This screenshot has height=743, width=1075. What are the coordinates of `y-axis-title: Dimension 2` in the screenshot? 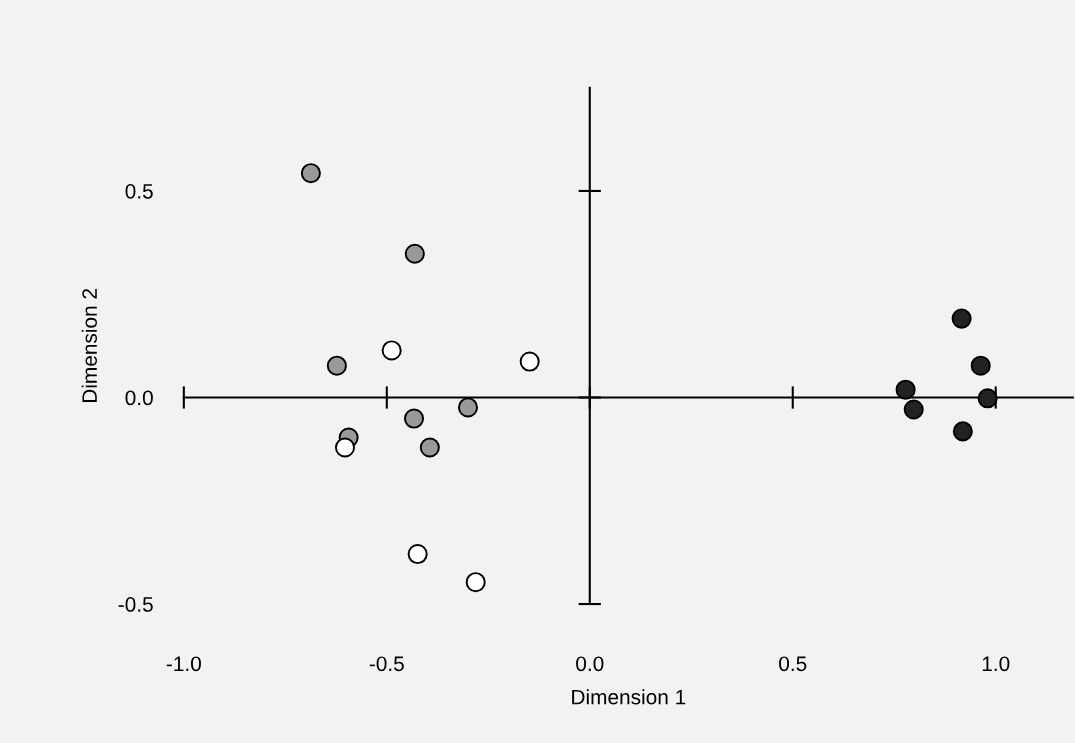 It's located at (89, 346).